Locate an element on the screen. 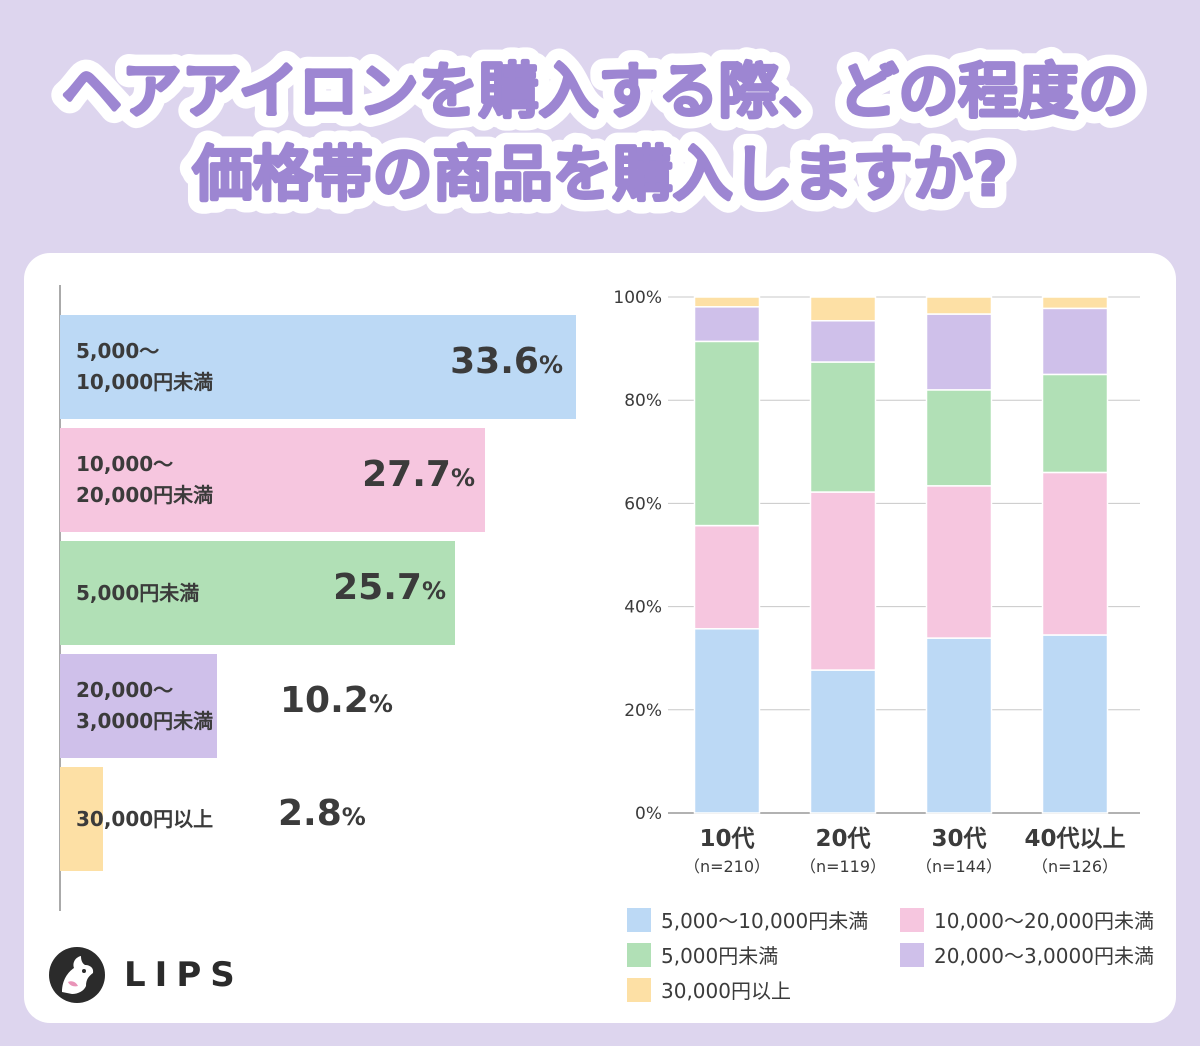  y-tick-label-5: 100% is located at coordinates (637, 298).